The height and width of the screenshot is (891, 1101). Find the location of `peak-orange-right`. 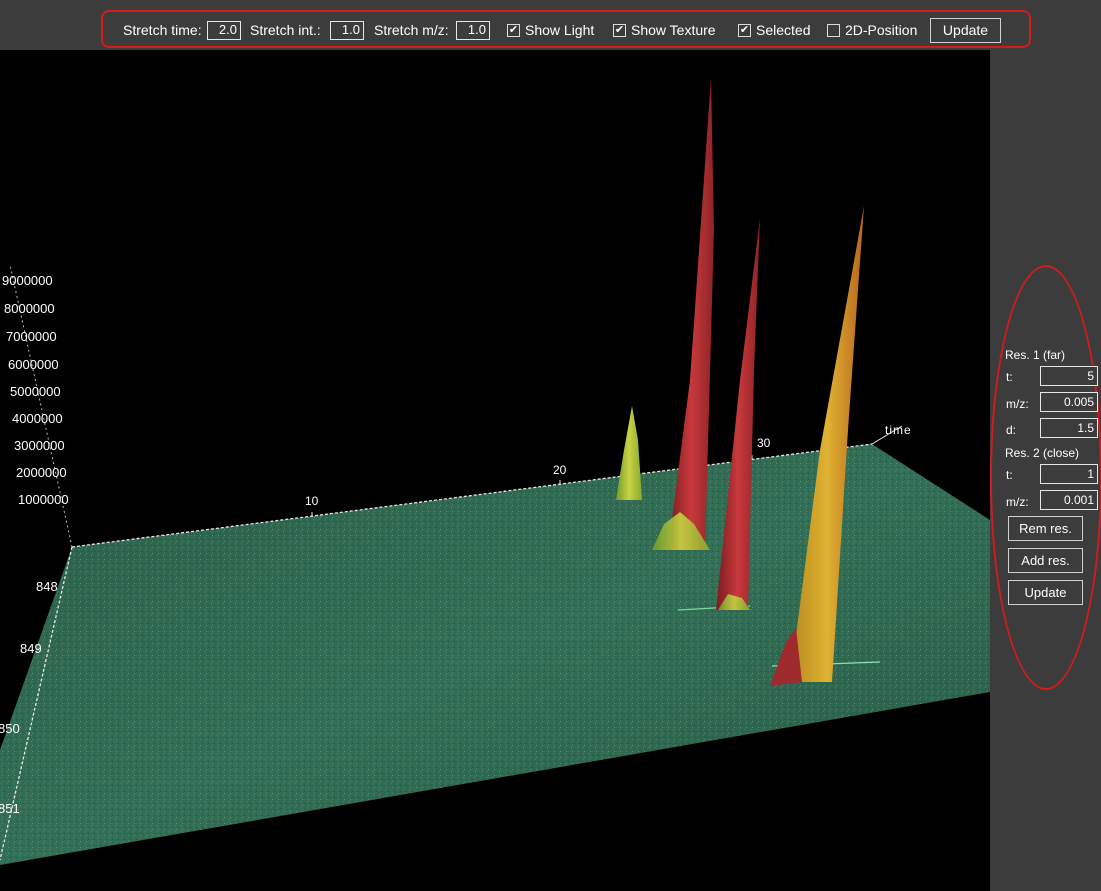

peak-orange-right is located at coordinates (827, 444).